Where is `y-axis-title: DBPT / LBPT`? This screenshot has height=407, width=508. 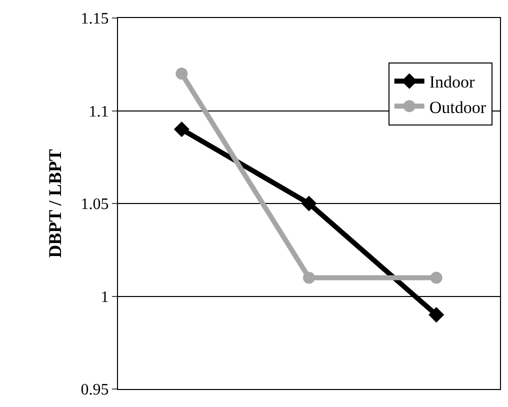 y-axis-title: DBPT / LBPT is located at coordinates (55, 203).